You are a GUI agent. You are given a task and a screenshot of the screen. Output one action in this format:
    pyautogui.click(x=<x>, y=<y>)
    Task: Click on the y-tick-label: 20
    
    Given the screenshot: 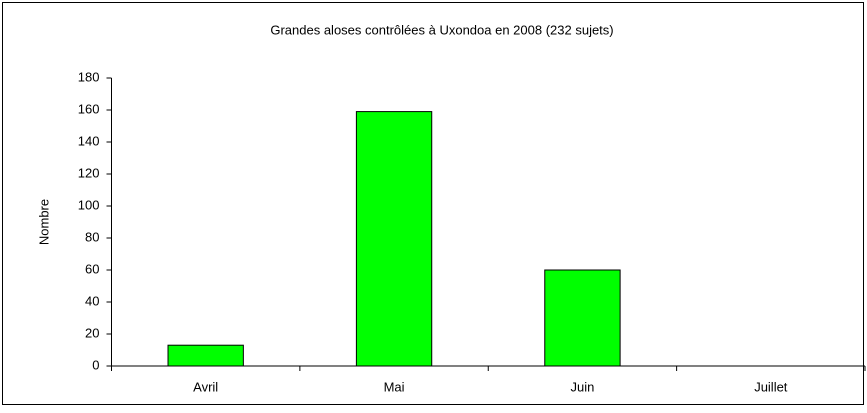 What is the action you would take?
    pyautogui.click(x=92, y=332)
    